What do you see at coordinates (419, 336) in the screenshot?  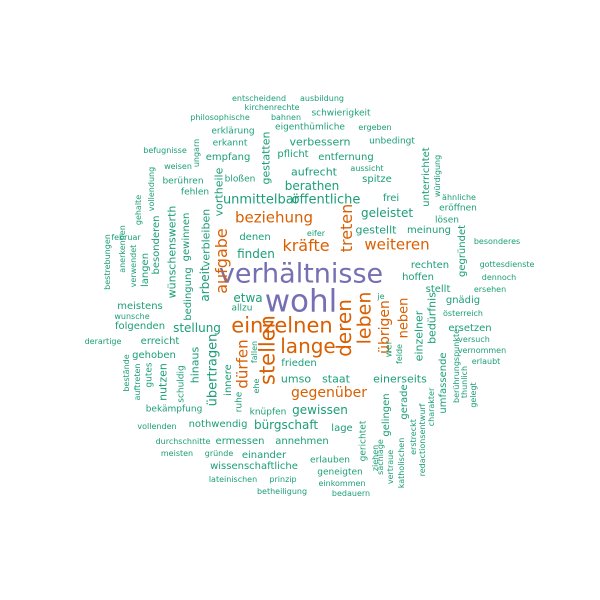 I see `word-einzelner: einzelner` at bounding box center [419, 336].